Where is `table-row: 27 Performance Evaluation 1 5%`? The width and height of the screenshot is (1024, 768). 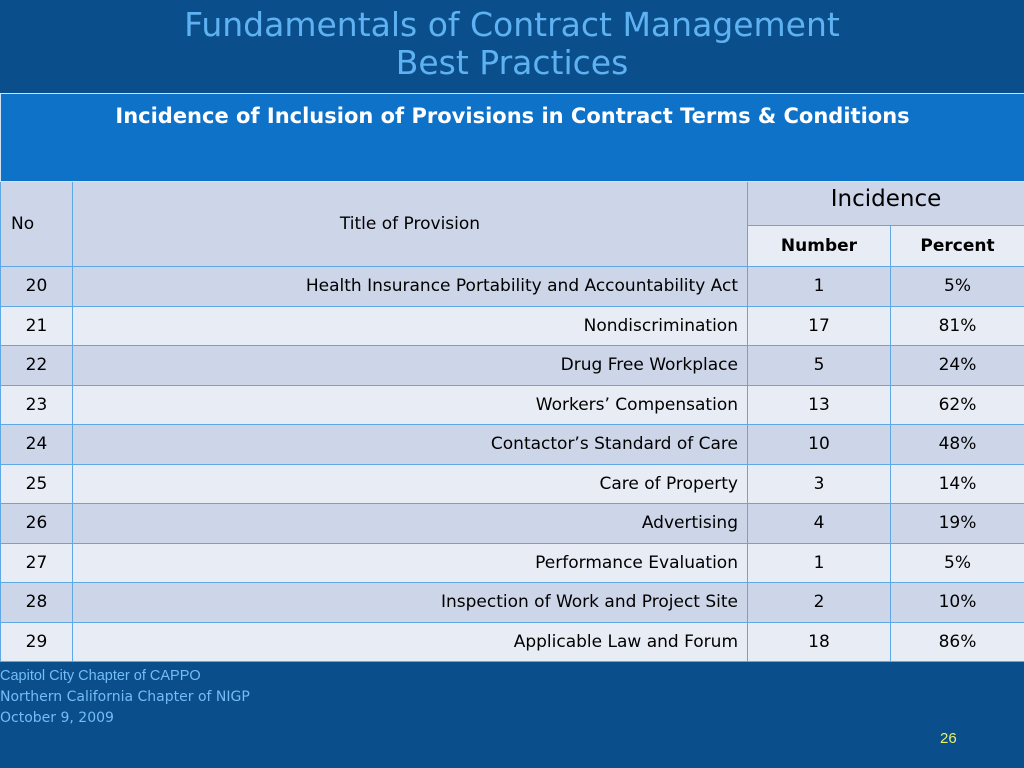
table-row: 27 Performance Evaluation 1 5% is located at coordinates (512, 562).